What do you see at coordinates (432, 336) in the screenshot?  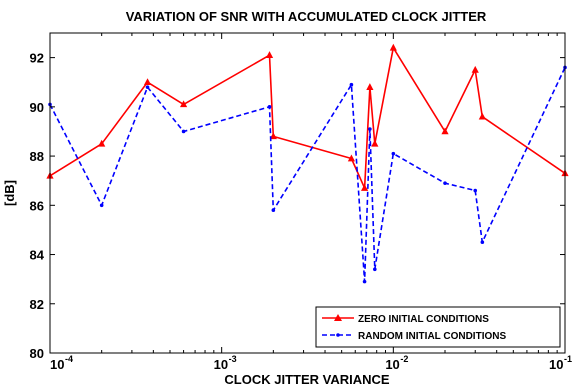 I see `legend-label-random: RANDOM INITIAL CONDITIONS` at bounding box center [432, 336].